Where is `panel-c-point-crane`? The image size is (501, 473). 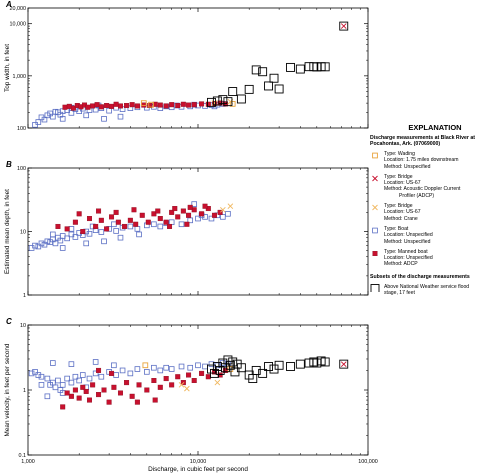
panel-c-point-crane is located at coordinates (181, 385).